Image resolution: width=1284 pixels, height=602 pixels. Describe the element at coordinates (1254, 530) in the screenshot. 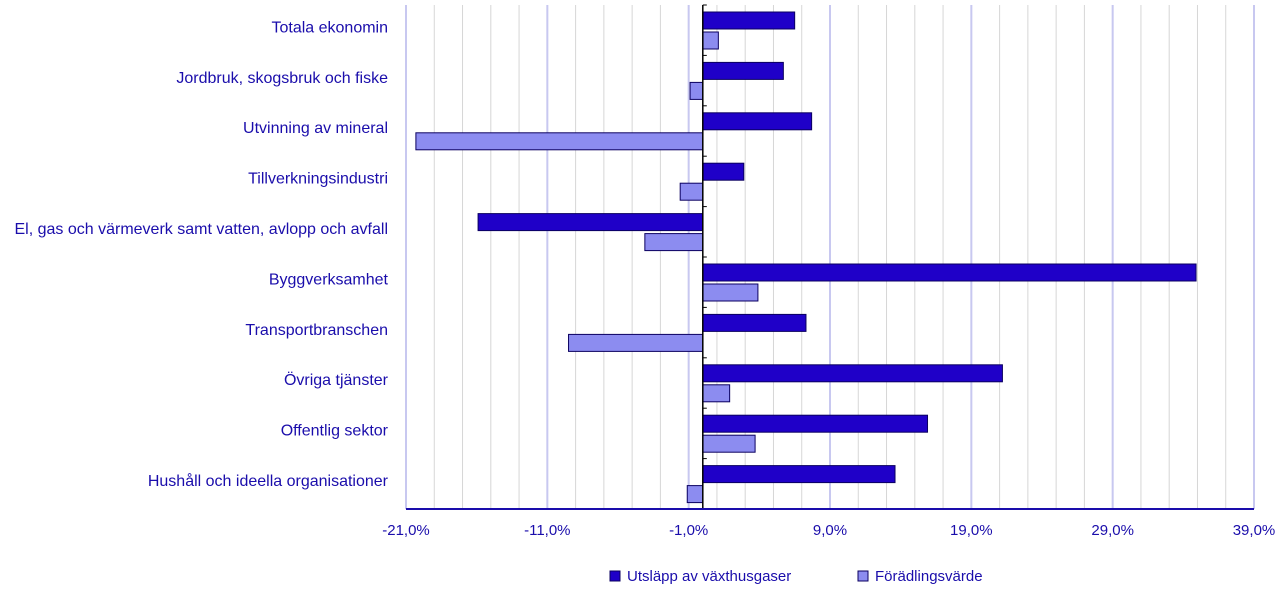

I see `x-tick-label: 39,0%` at that location.